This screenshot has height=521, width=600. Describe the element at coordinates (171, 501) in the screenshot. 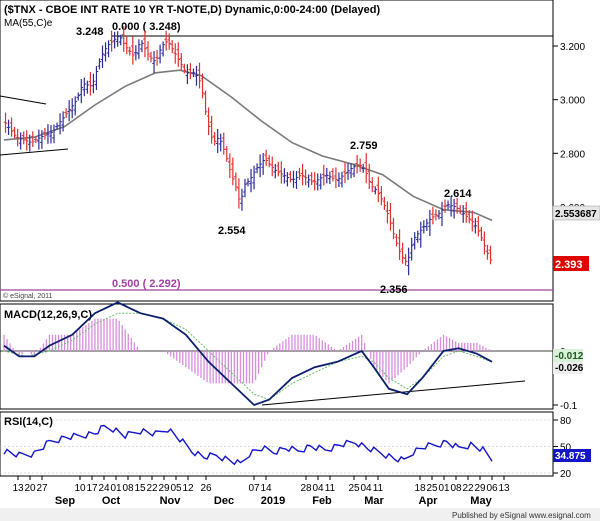

I see `x-month-label: Nov` at that location.